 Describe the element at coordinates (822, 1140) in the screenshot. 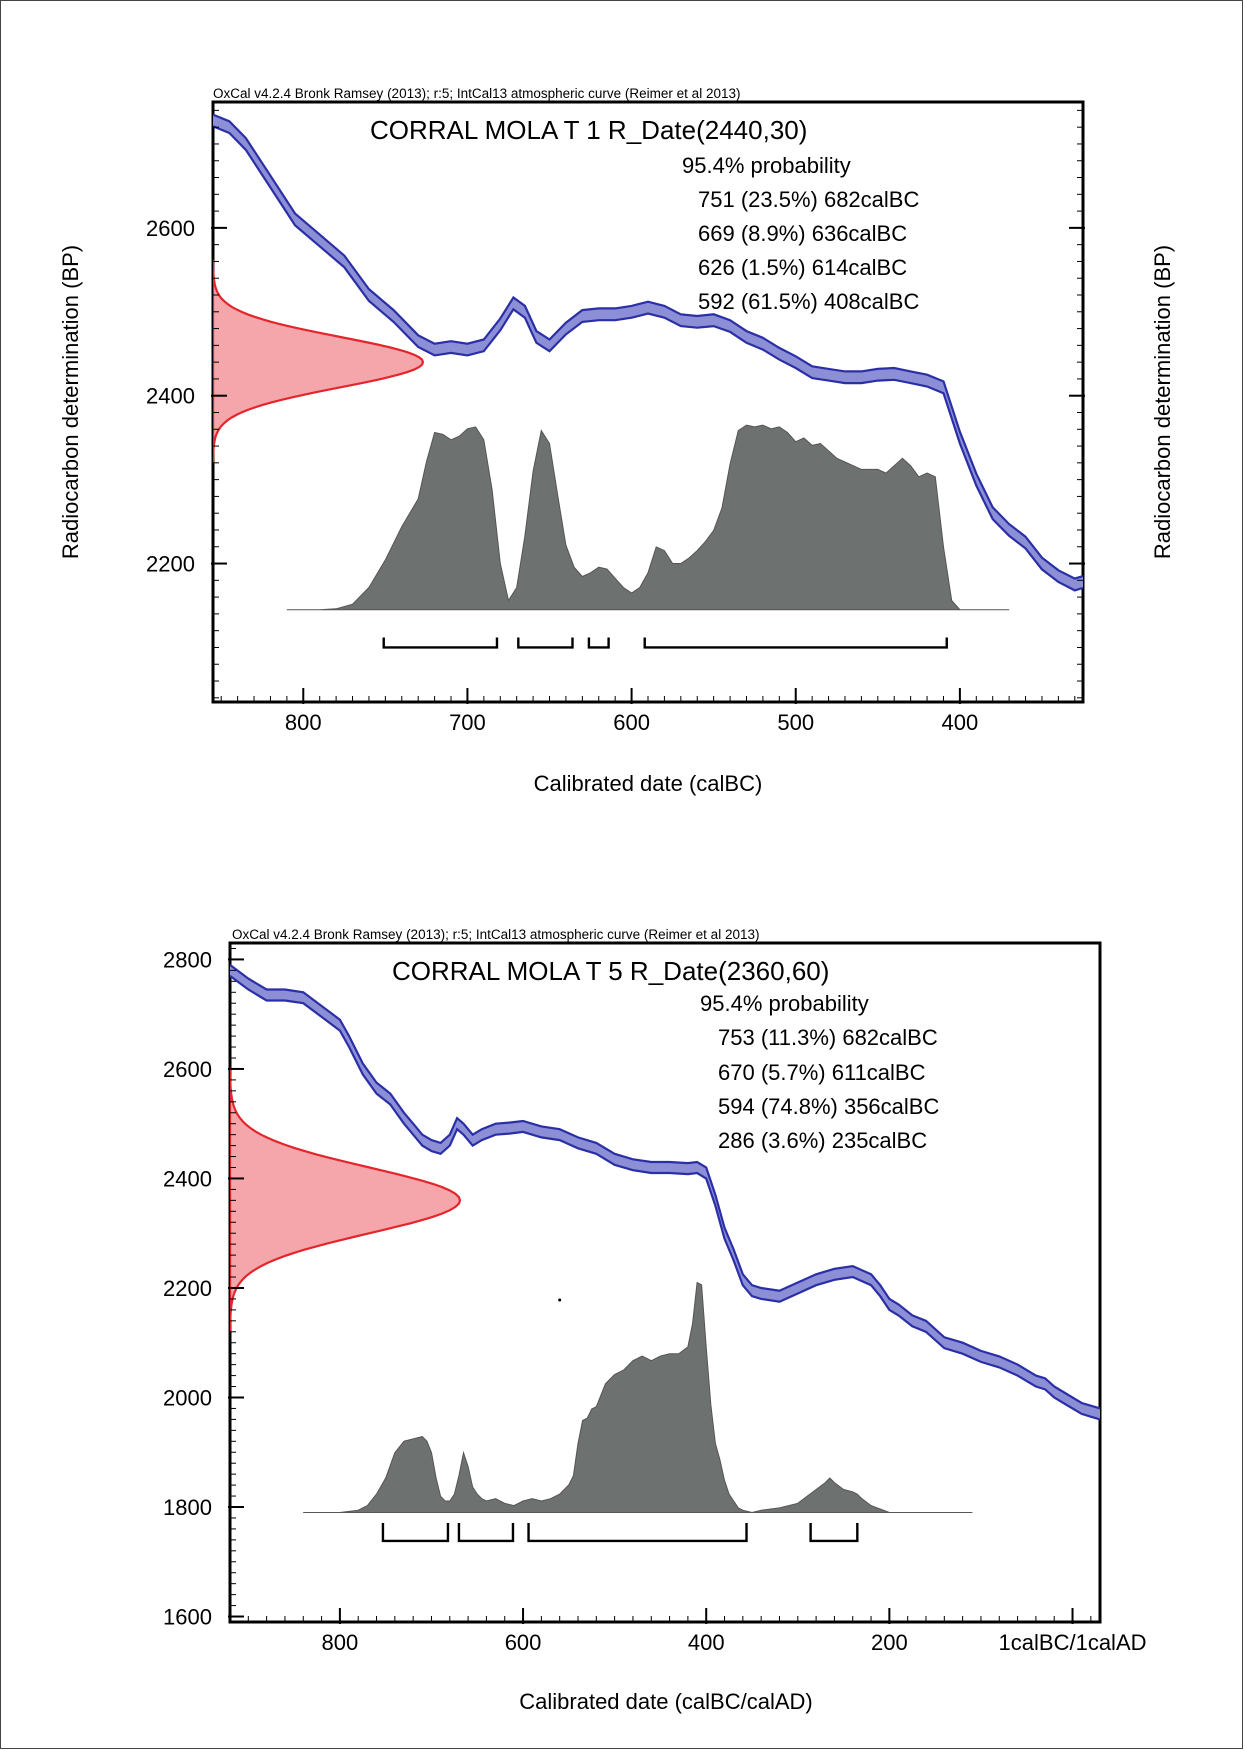

I see `range-label: 286 (3.6%) 235calBC` at that location.